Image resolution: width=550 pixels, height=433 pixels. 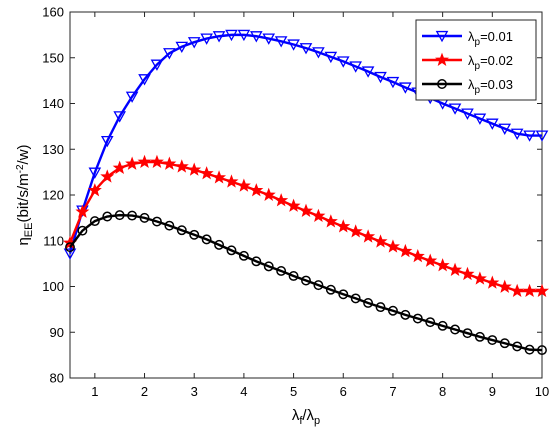 I want to click on x-axis-title: λf/λp, so click(x=306, y=417).